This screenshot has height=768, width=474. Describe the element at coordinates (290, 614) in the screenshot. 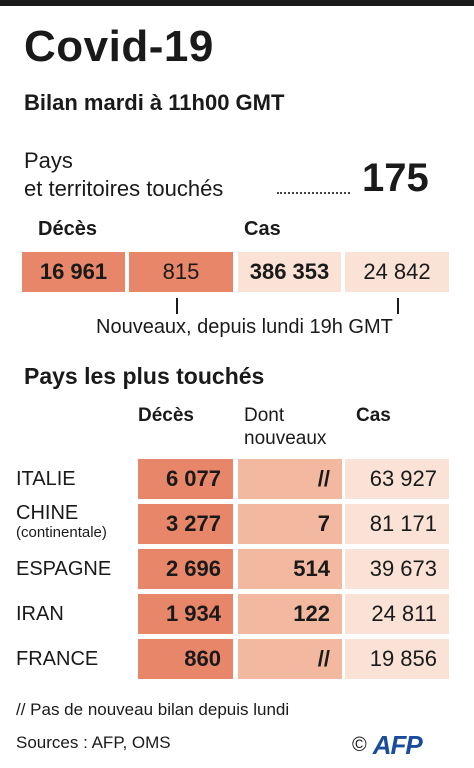

I see `new-deaths-cell: 122` at that location.